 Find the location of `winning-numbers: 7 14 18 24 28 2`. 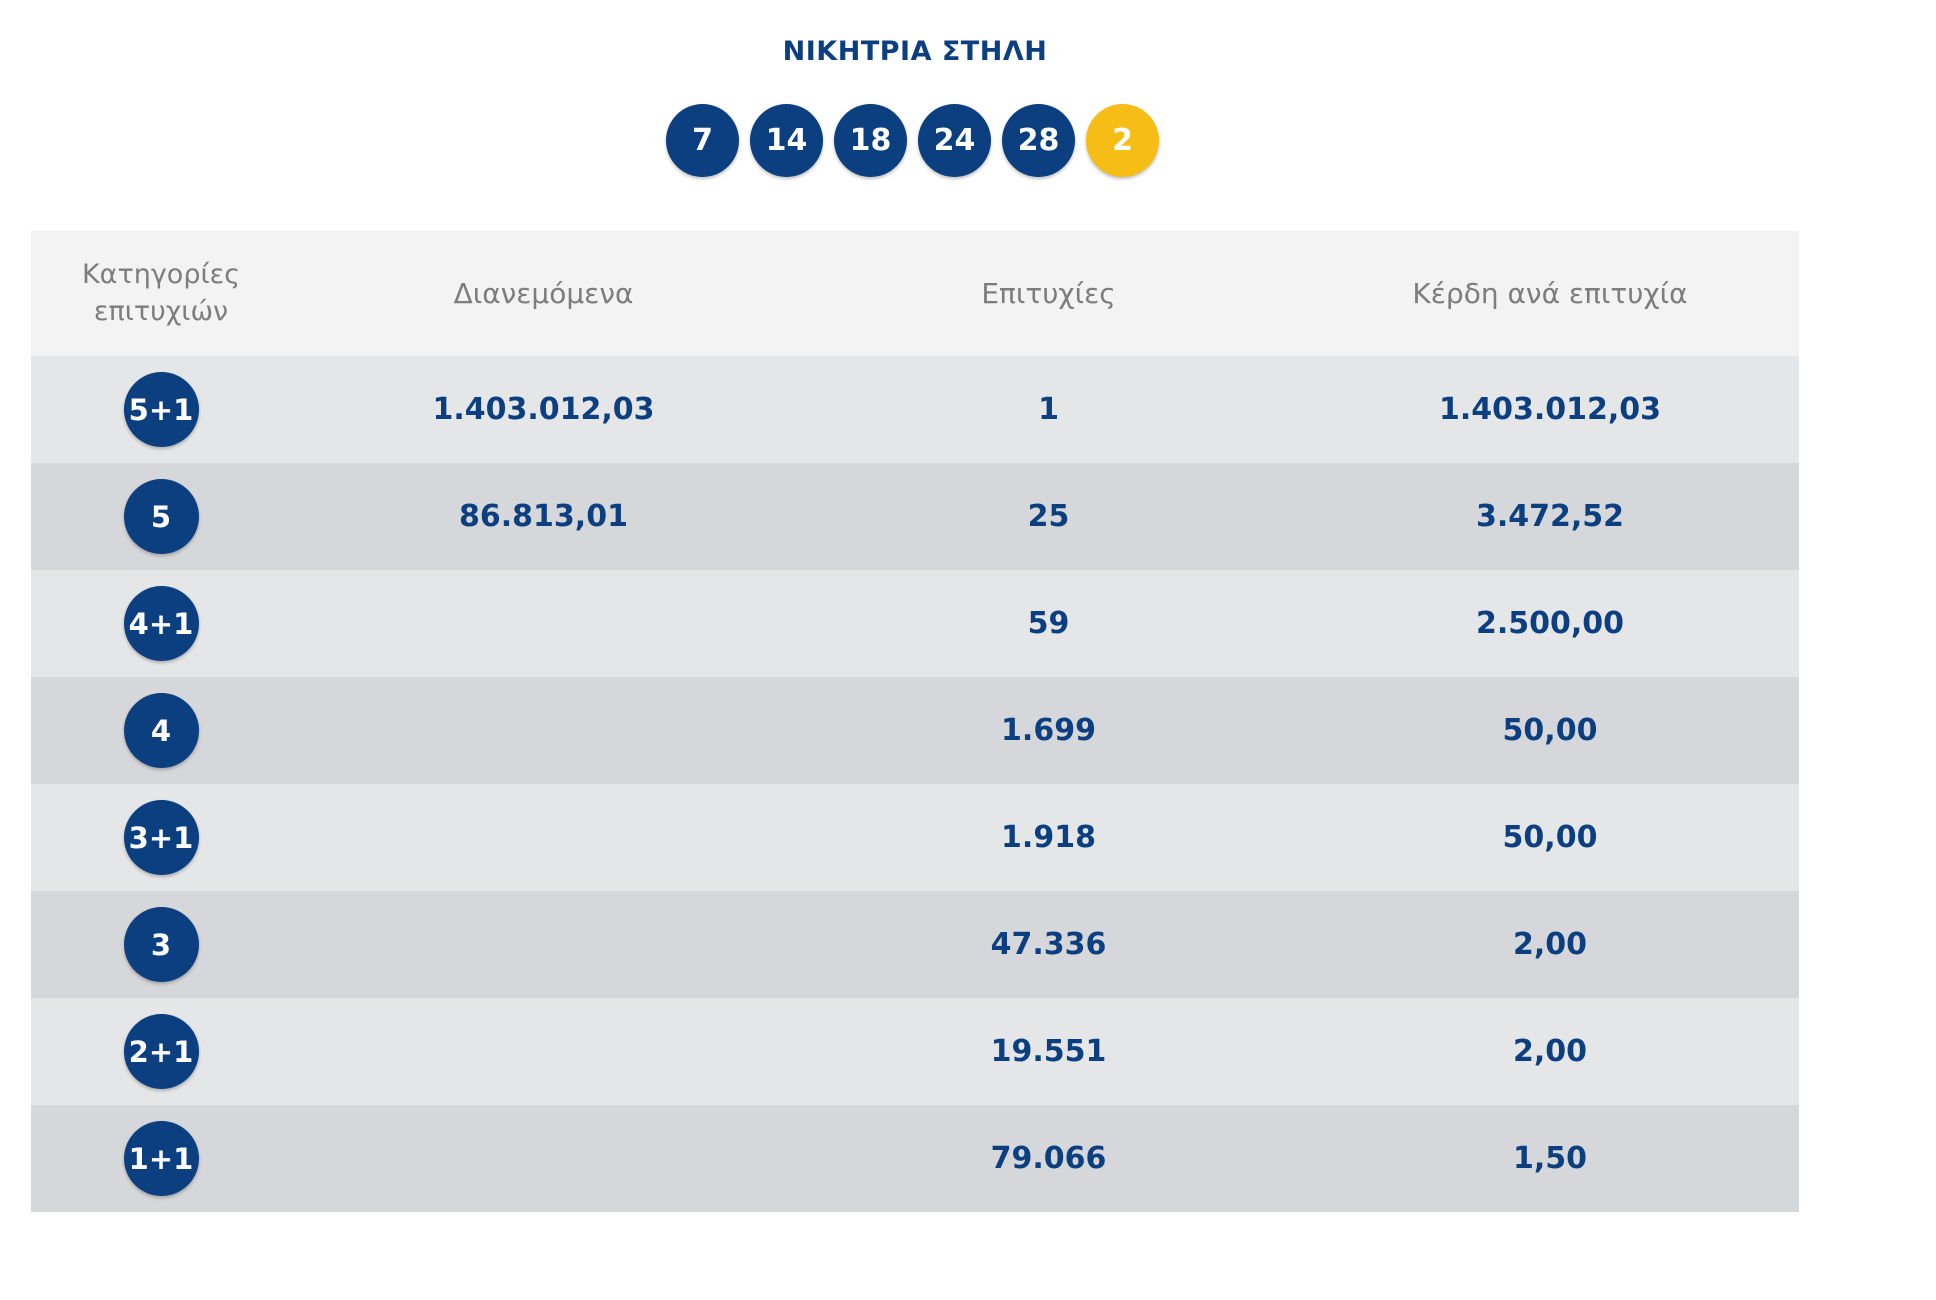

winning-numbers: 7 14 18 24 28 2 is located at coordinates (912, 140).